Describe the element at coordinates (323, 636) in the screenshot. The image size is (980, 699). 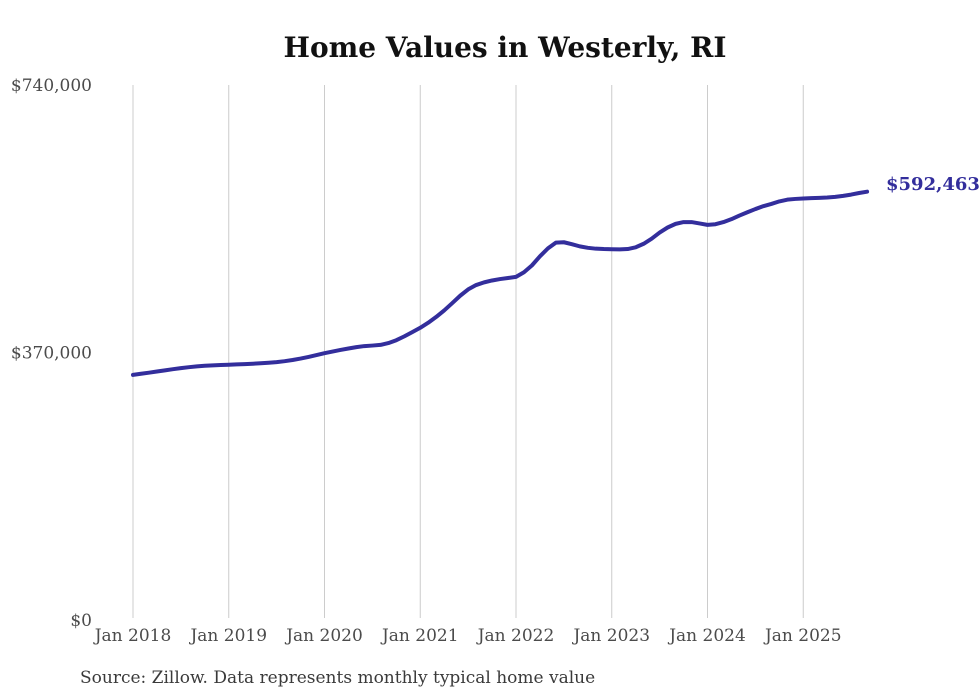
I see `x-tick-label: Jan 2020` at that location.